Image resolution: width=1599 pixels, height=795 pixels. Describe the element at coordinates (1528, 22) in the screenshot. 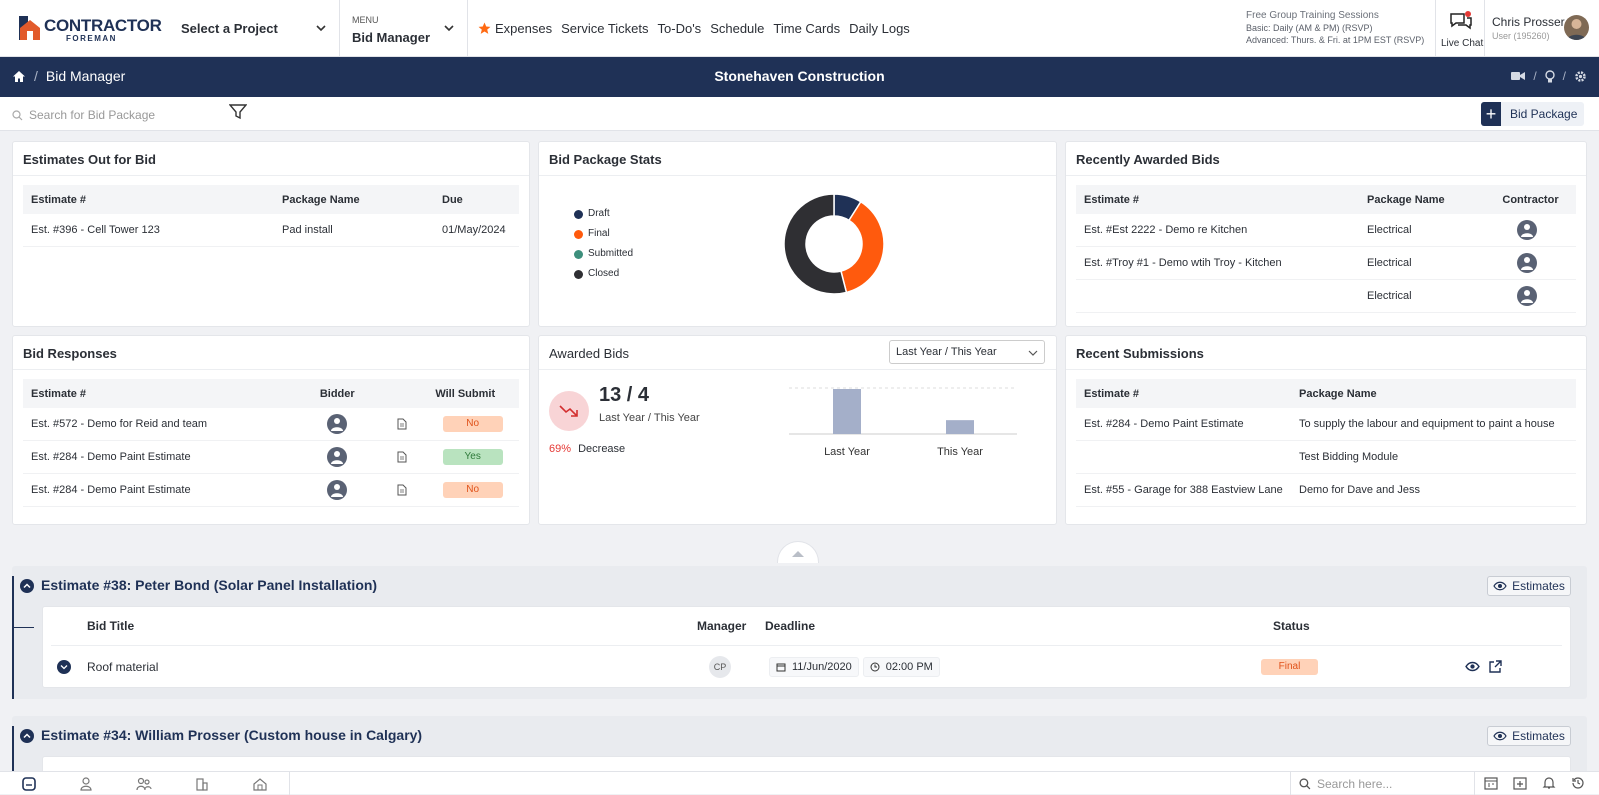

I see `user-name: Chris Prosser` at that location.